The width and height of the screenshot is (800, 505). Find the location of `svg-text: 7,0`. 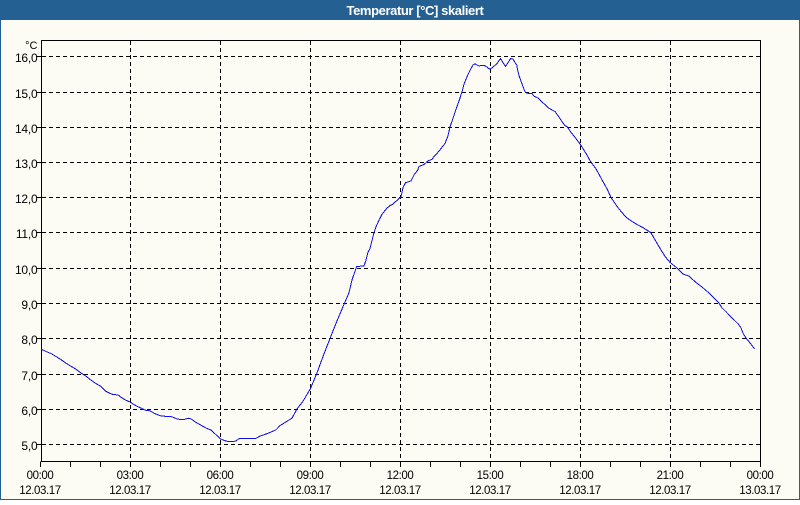

svg-text: 7,0 is located at coordinates (29, 376).